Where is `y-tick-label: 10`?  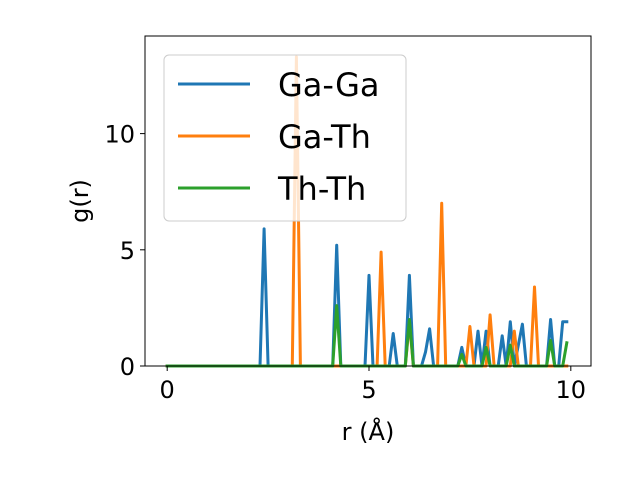 y-tick-label: 10 is located at coordinates (119, 135).